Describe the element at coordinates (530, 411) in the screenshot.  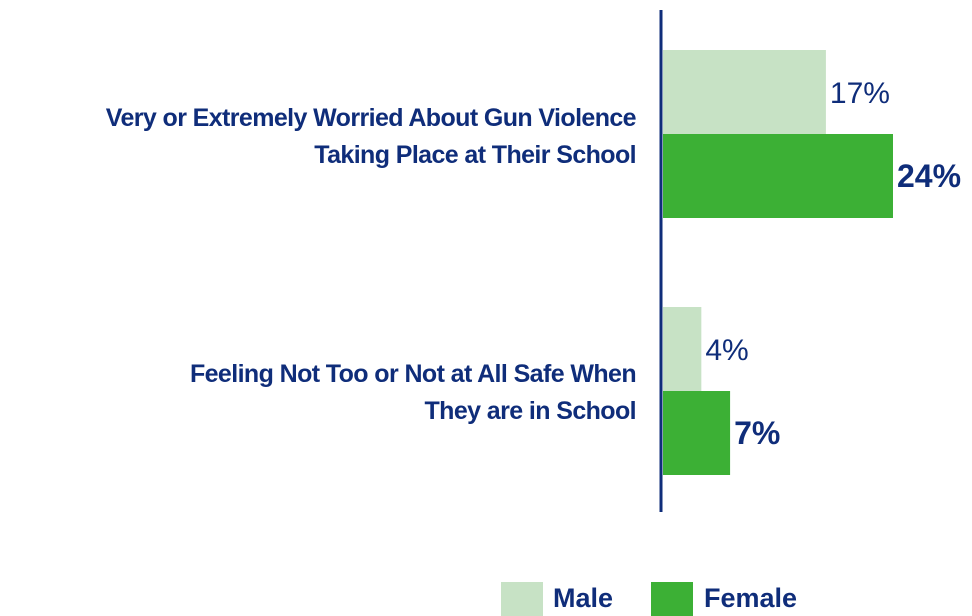
I see `category-label-line: They are in School` at that location.